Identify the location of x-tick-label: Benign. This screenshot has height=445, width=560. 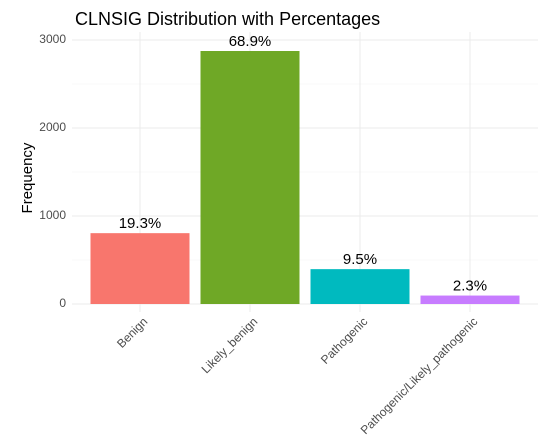
(132, 332).